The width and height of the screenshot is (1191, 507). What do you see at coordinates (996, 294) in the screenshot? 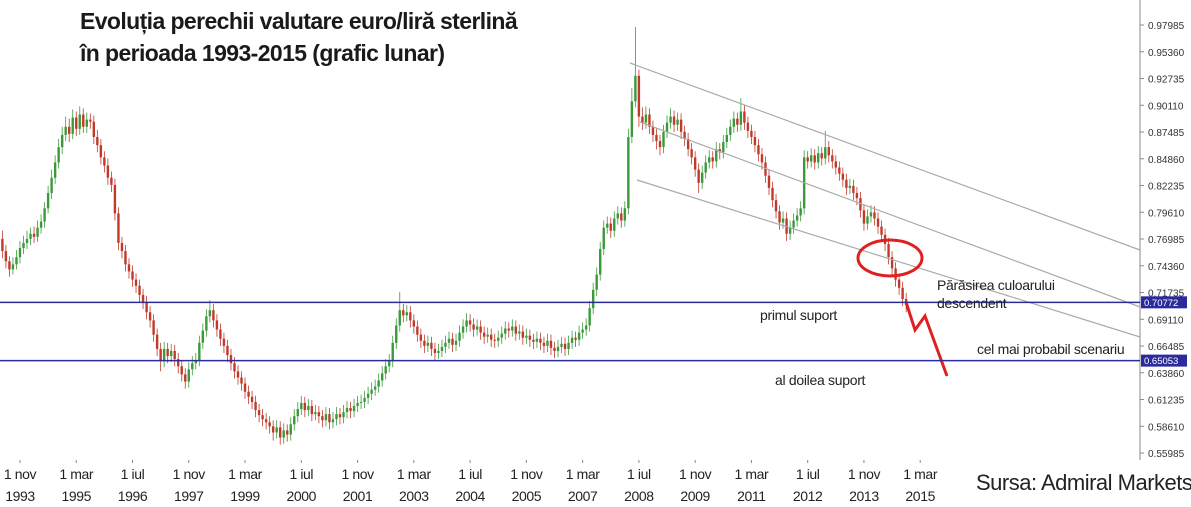
I see `annotation: Părăsirea culoarului descendent` at bounding box center [996, 294].